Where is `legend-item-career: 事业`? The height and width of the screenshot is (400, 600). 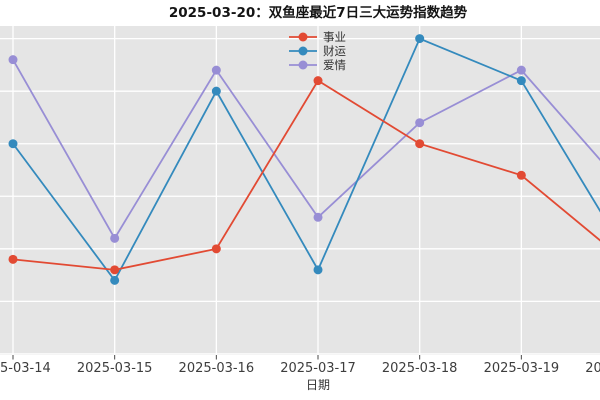 legend-item-career: 事业 is located at coordinates (317, 37).